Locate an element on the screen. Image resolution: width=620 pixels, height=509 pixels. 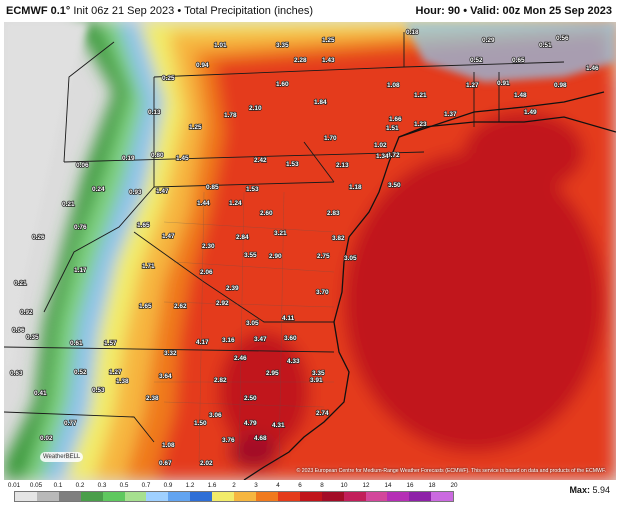
precip-value-label: 1.37 is located at coordinates (450, 114).